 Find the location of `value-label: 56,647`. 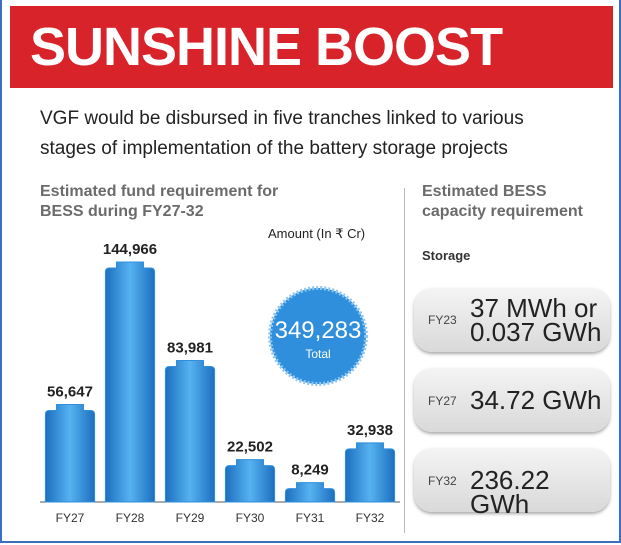

value-label: 56,647 is located at coordinates (70, 392).